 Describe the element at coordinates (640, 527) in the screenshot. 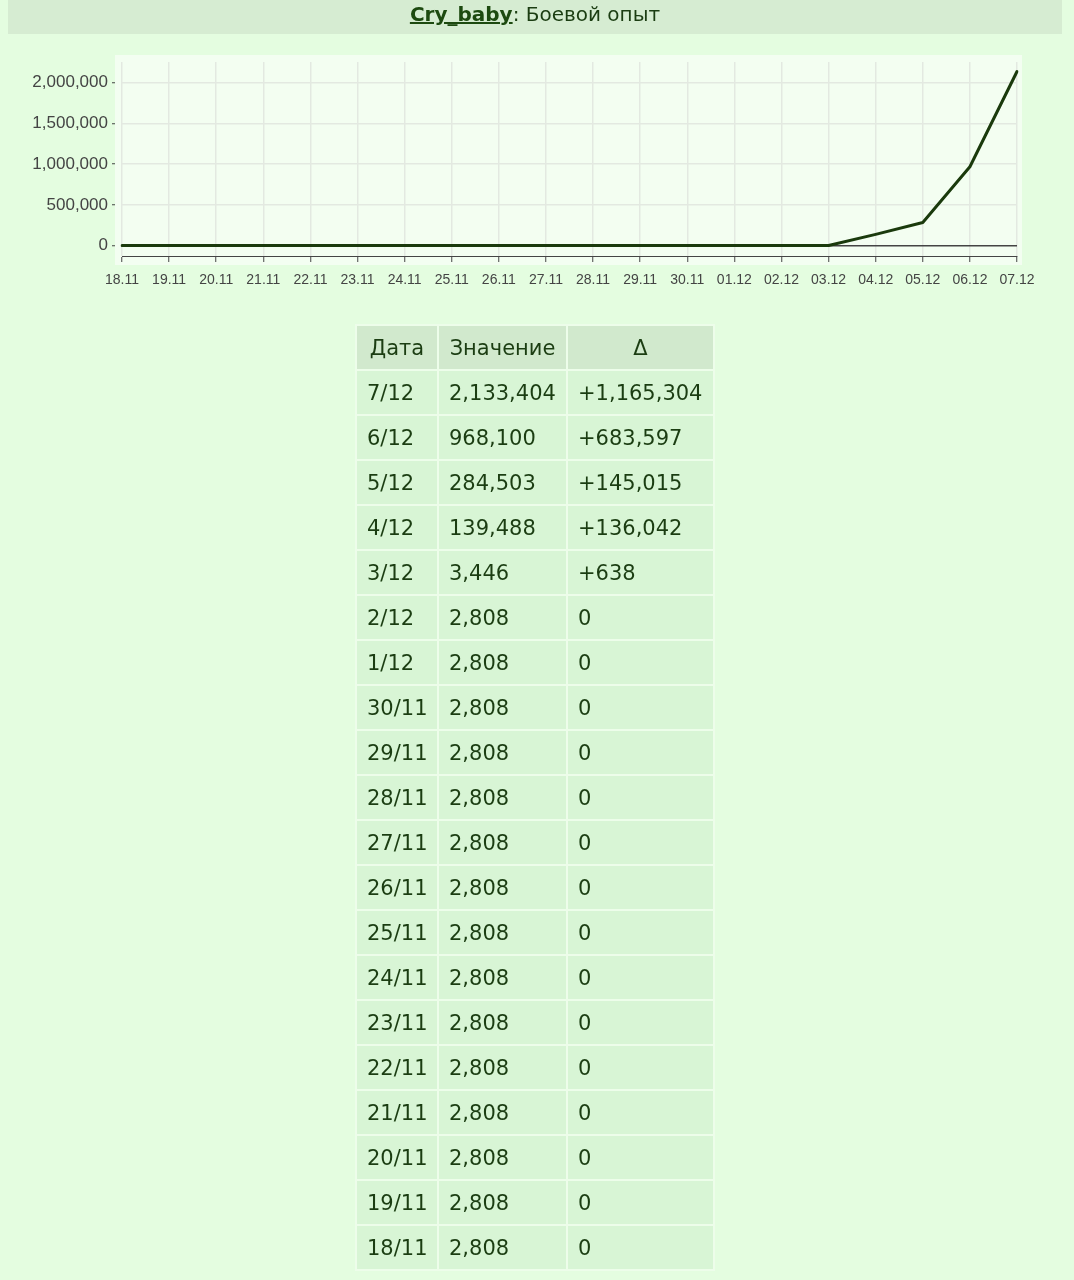

I see `text: +136,042` at that location.